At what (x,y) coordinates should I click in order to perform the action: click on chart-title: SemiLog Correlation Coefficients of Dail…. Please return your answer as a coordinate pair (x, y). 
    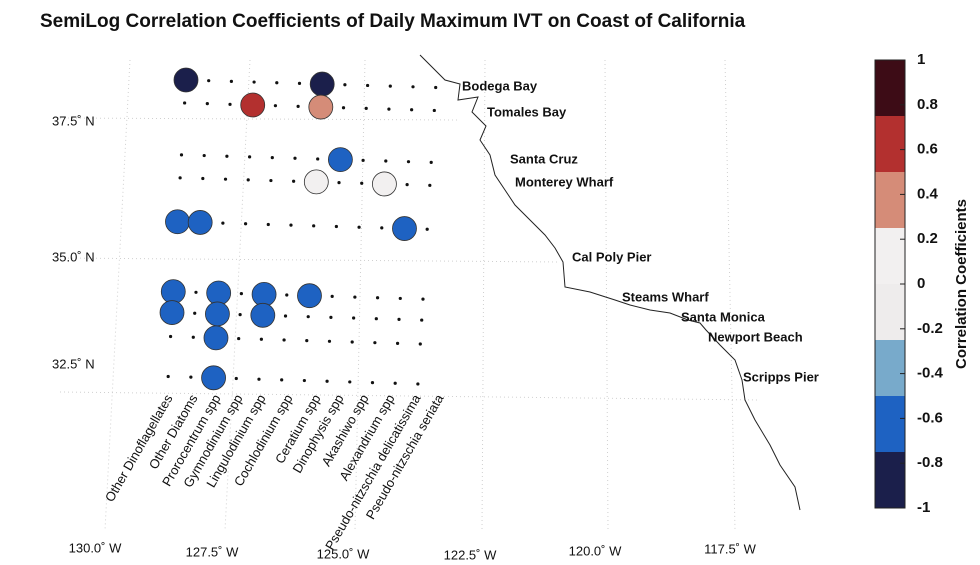
    Looking at the image, I should click on (393, 21).